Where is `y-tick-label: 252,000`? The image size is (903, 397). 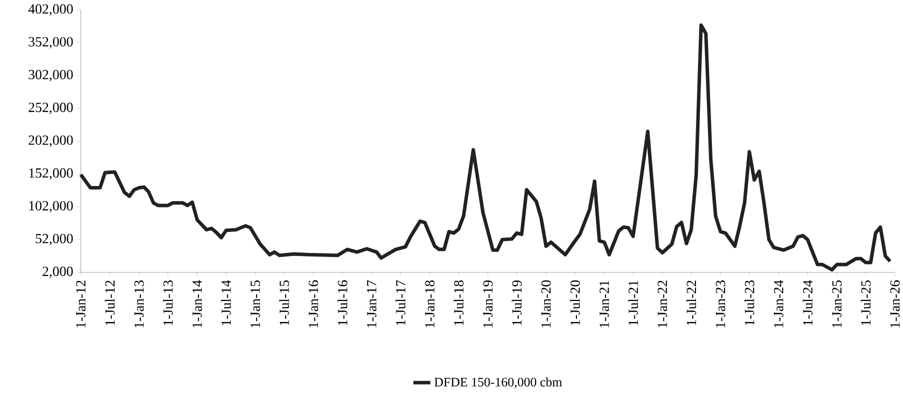 y-tick-label: 252,000 is located at coordinates (50, 108).